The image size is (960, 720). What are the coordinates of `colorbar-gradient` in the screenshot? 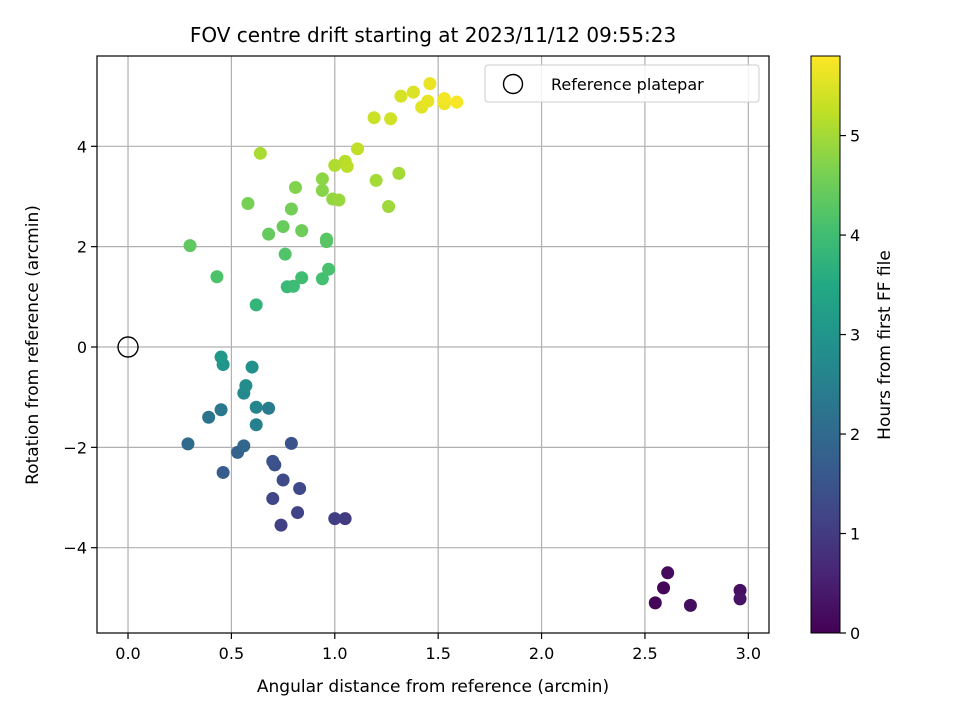 It's located at (825, 344).